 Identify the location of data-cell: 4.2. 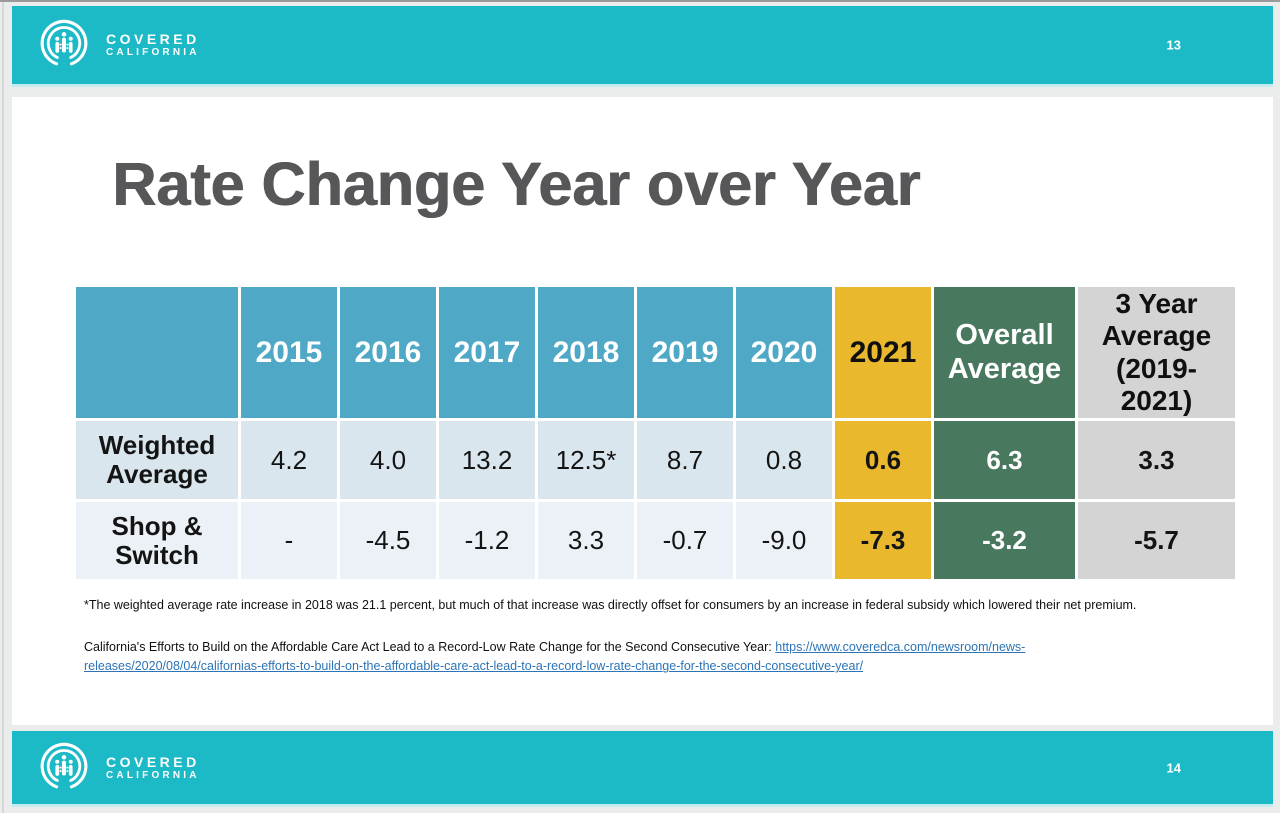
(289, 460).